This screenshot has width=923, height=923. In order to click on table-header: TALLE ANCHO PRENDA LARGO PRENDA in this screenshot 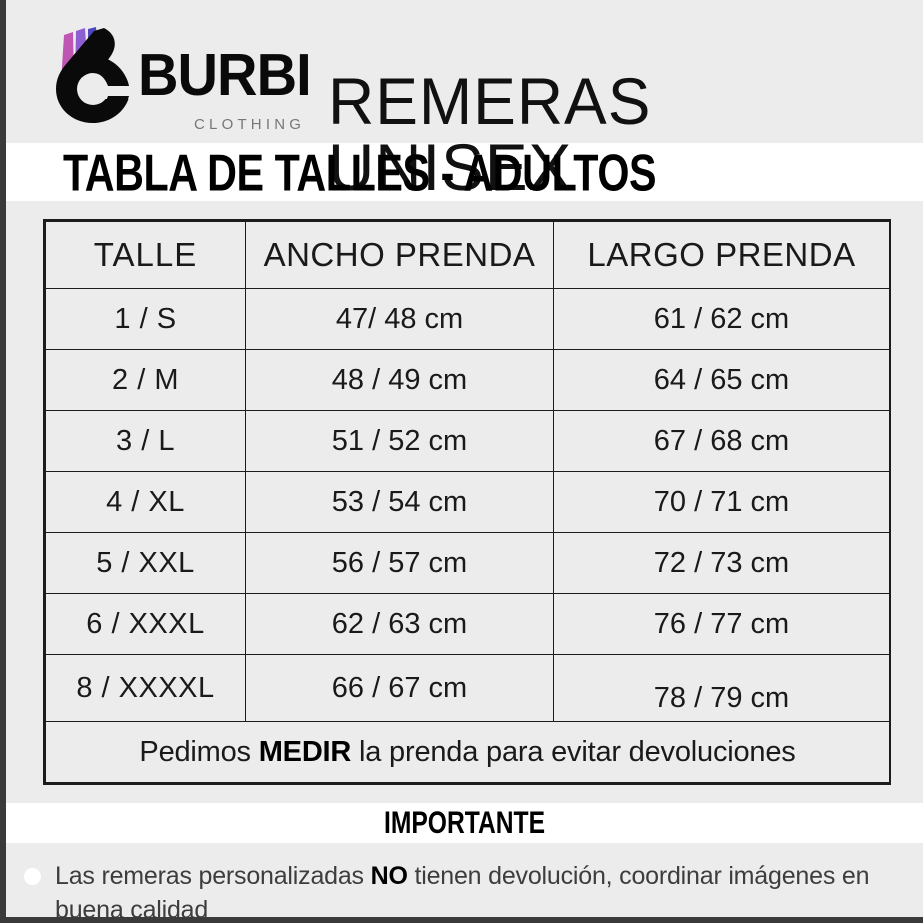, I will do `click(467, 255)`.